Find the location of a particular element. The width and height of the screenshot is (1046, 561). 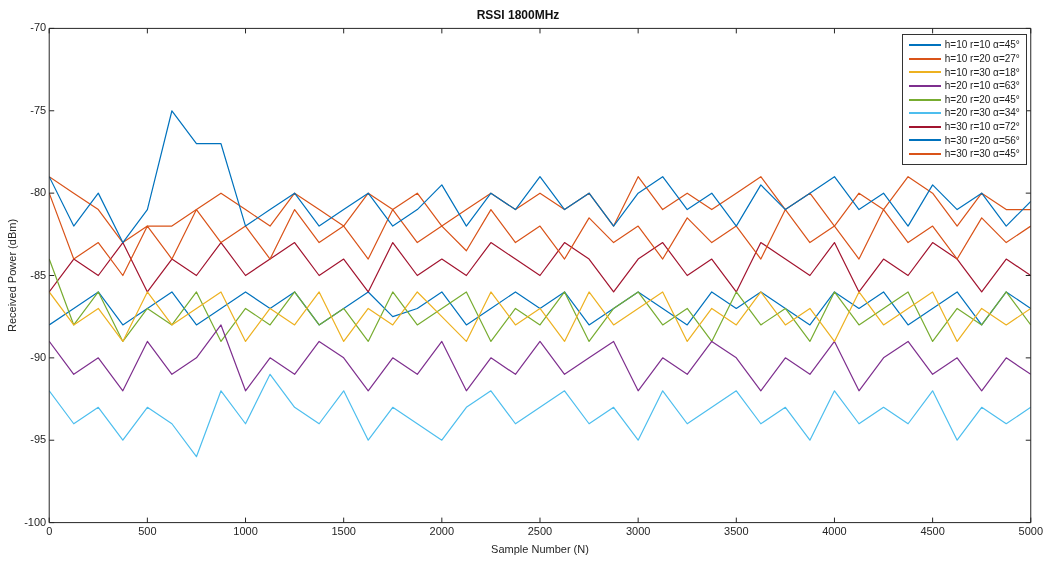

legend-label: h=30 r=20 α=56° is located at coordinates (982, 140).